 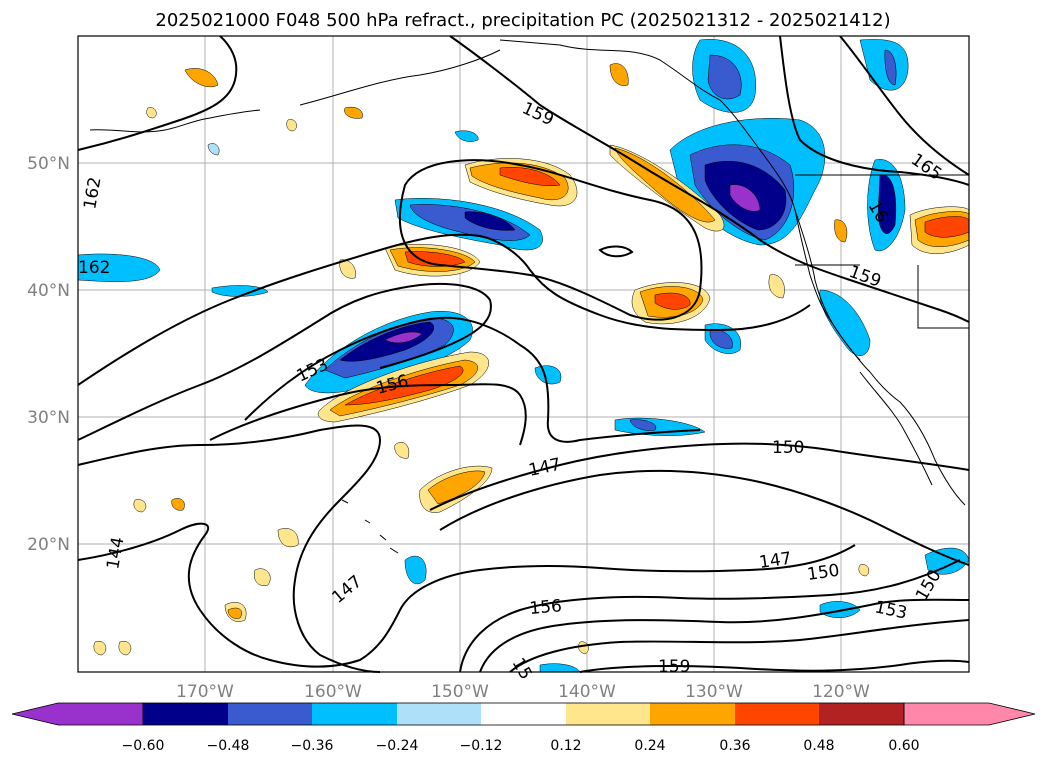 I want to click on colorbar-tick-label: 0.12, so click(x=565, y=746).